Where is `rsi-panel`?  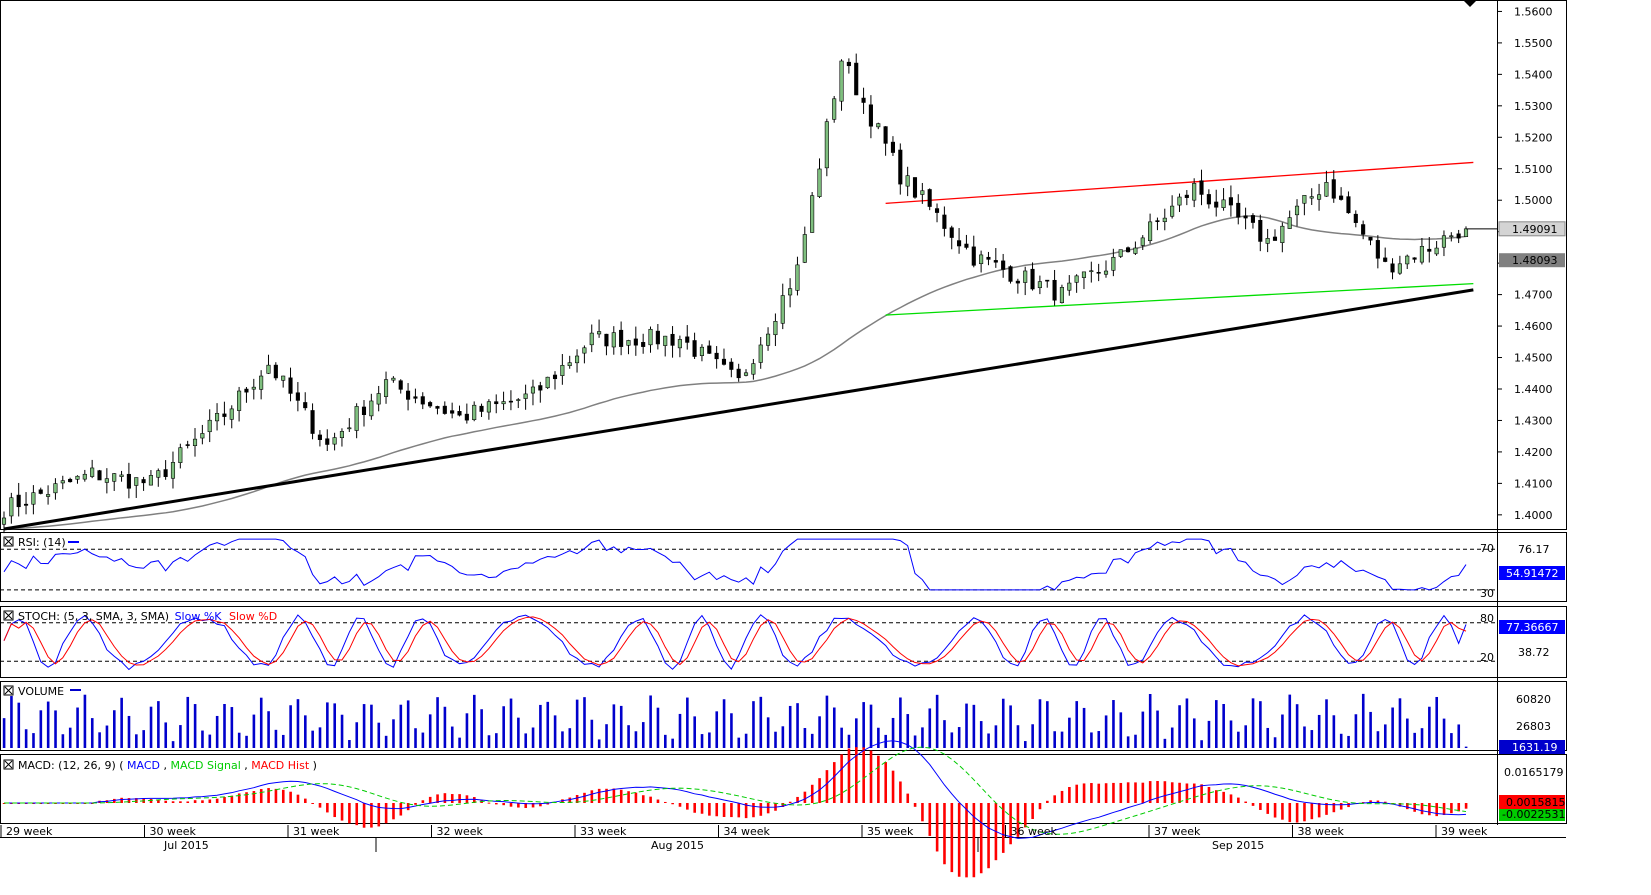
rsi-panel is located at coordinates (783, 567).